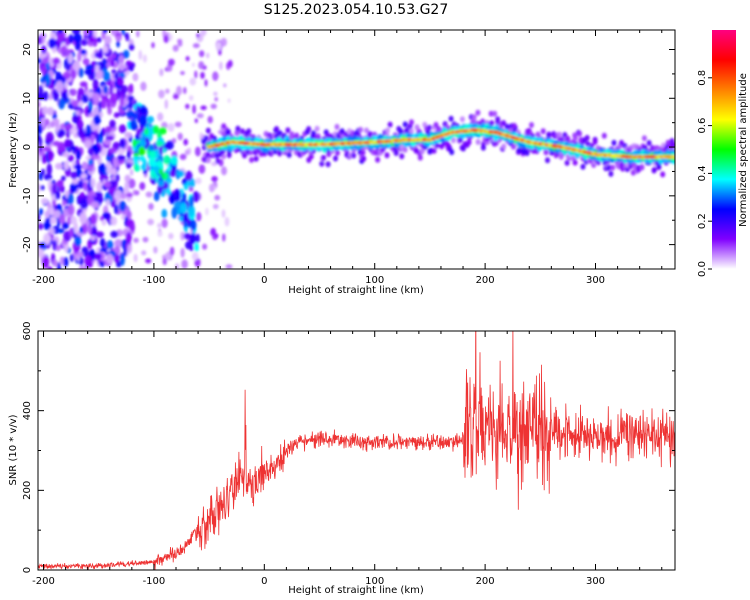 The height and width of the screenshot is (600, 750). What do you see at coordinates (702, 173) in the screenshot?
I see `colorbar-tick-label: 0.4` at bounding box center [702, 173].